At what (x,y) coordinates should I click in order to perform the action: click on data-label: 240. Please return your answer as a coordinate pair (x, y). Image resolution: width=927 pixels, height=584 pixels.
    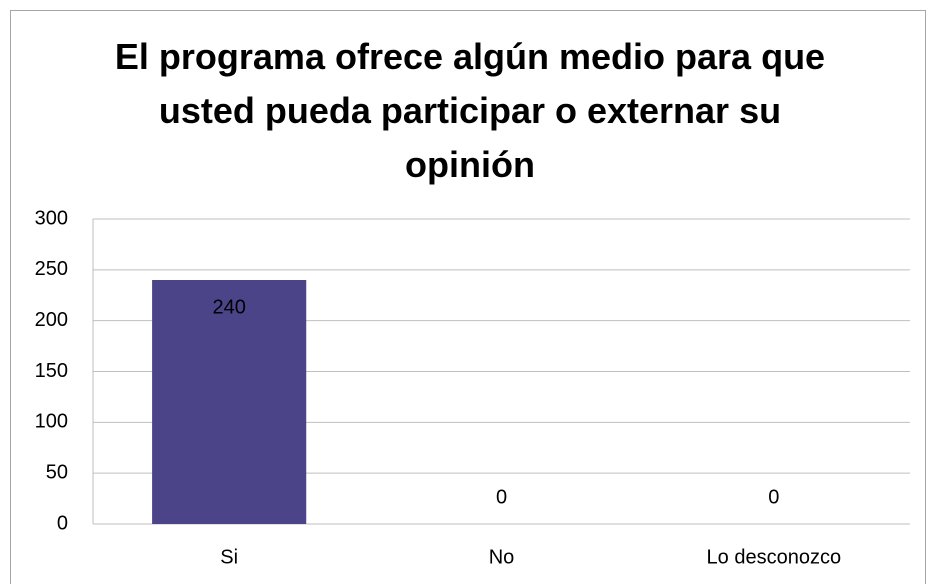
    Looking at the image, I should click on (228, 307).